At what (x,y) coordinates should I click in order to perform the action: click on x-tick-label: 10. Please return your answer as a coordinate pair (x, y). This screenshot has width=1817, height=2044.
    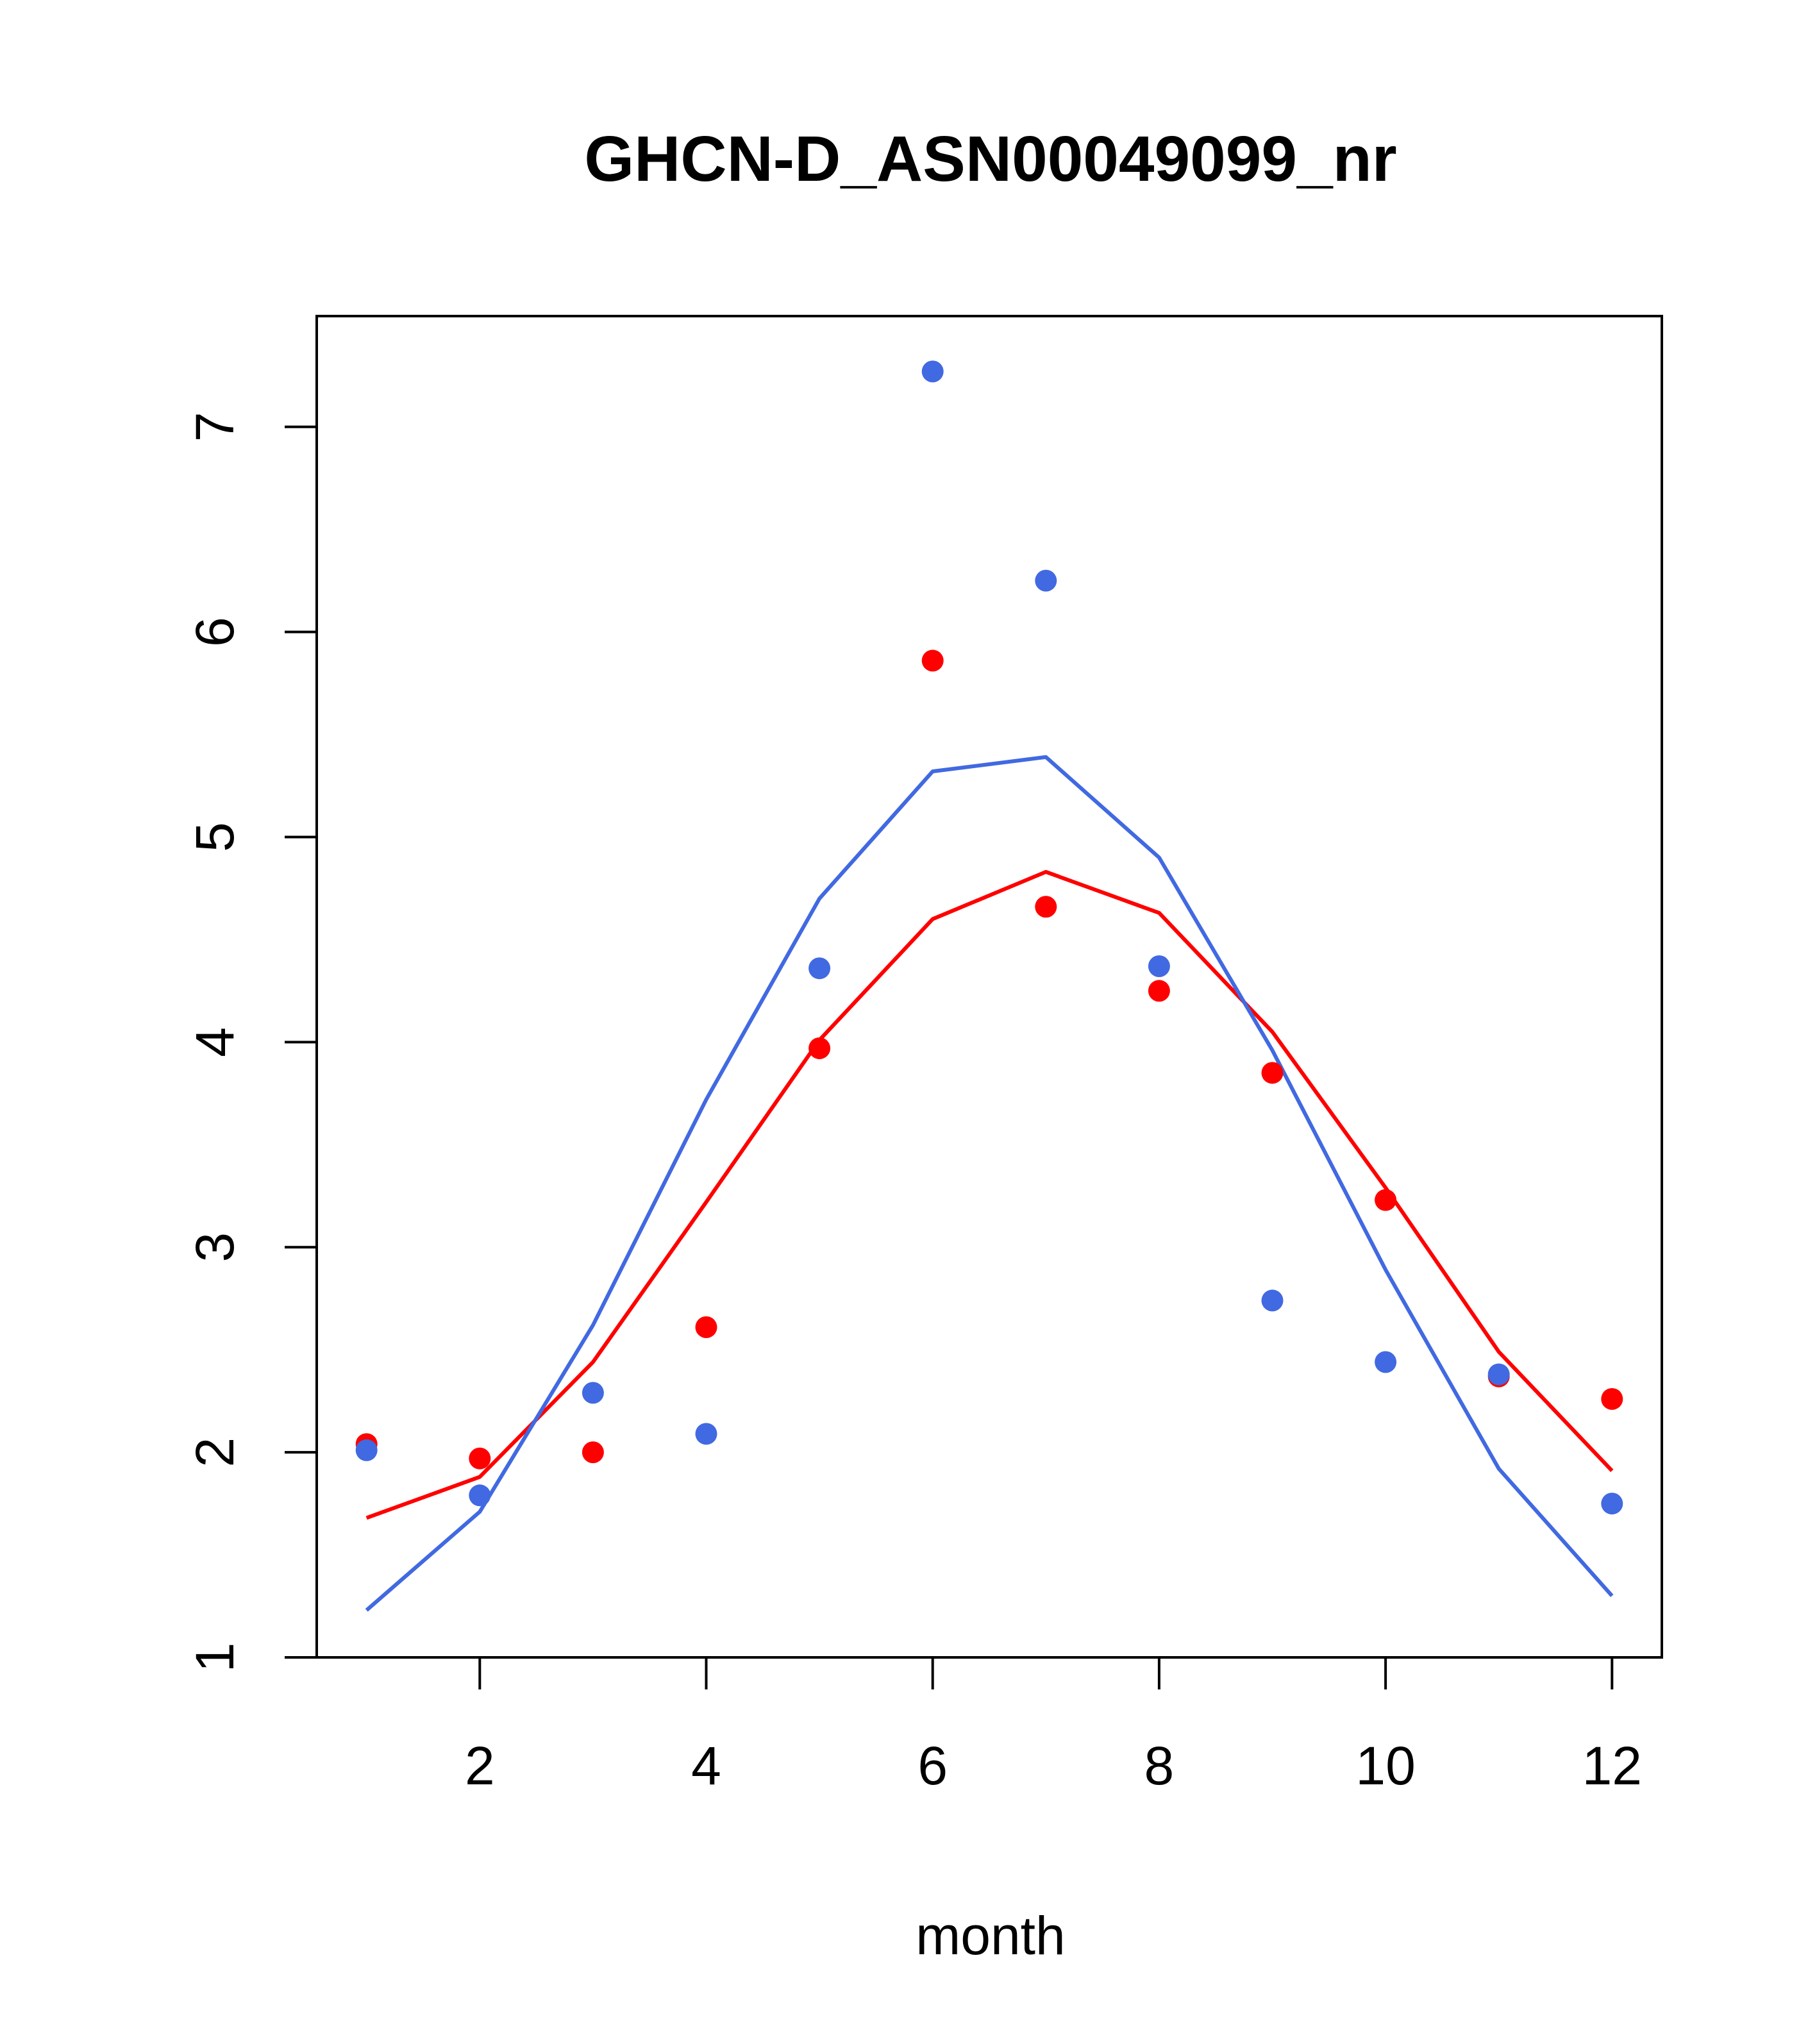
    Looking at the image, I should click on (1385, 1766).